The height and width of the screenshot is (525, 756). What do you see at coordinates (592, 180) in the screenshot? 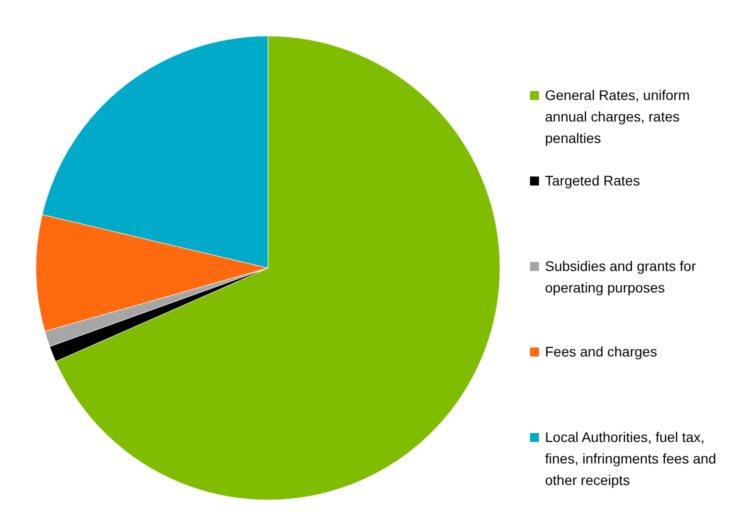
I see `legend-label: Targeted Rates` at bounding box center [592, 180].